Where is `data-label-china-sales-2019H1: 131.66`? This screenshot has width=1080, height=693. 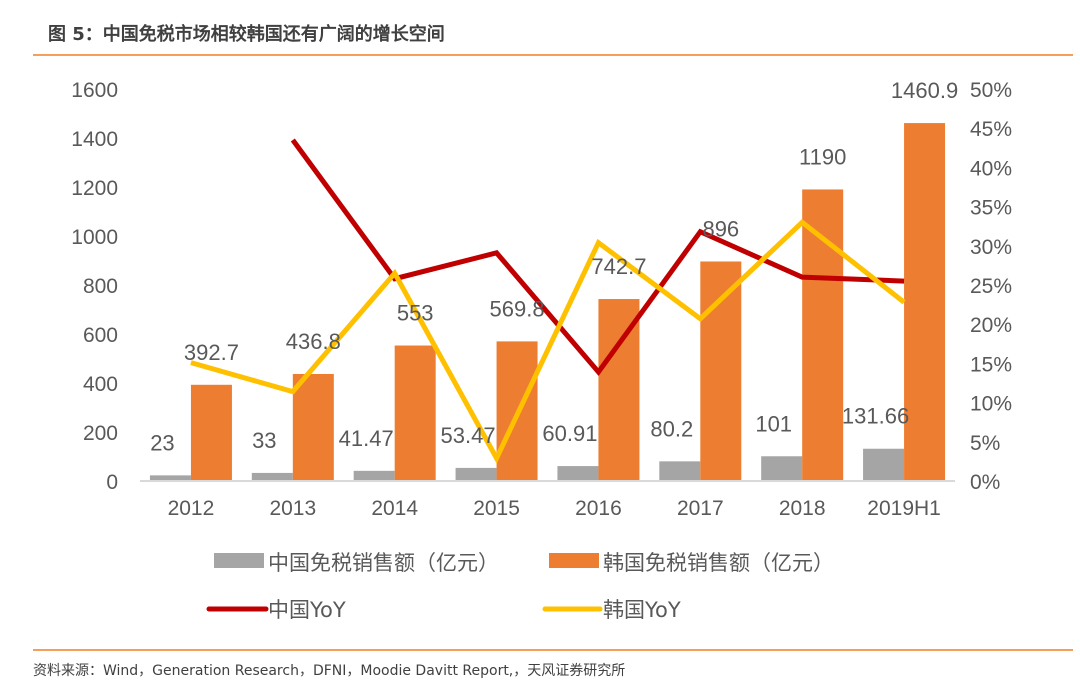
data-label-china-sales-2019H1: 131.66 is located at coordinates (875, 416).